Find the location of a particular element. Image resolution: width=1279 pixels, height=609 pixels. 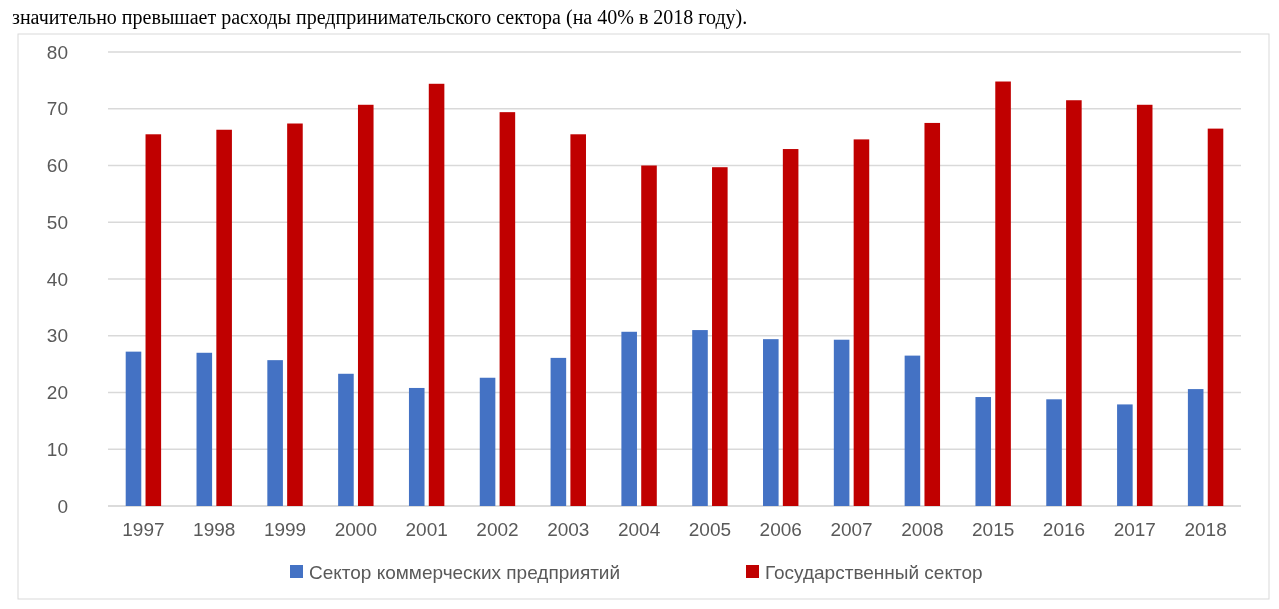

x-tick-label: 2003 is located at coordinates (568, 529).